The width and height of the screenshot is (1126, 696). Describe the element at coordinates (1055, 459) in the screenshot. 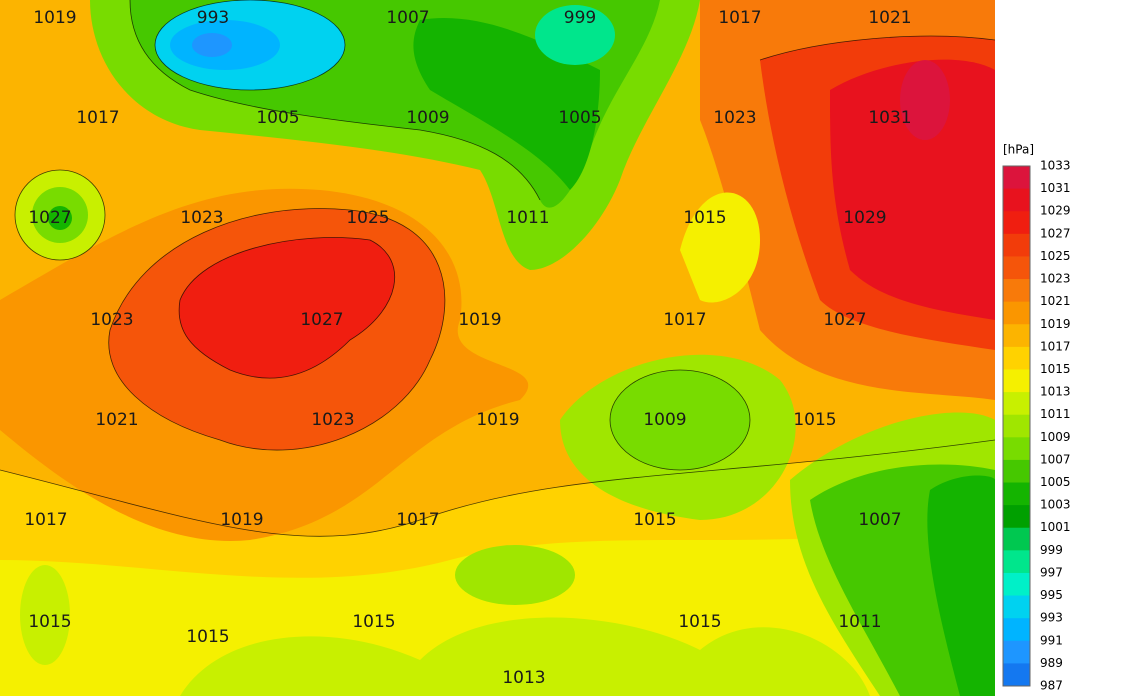

I see `legend-label: 1007` at that location.